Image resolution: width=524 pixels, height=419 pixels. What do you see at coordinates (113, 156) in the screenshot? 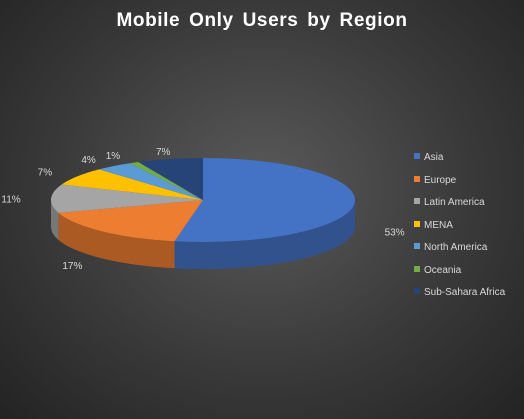
I see `pct-label-oceania: 1%` at bounding box center [113, 156].